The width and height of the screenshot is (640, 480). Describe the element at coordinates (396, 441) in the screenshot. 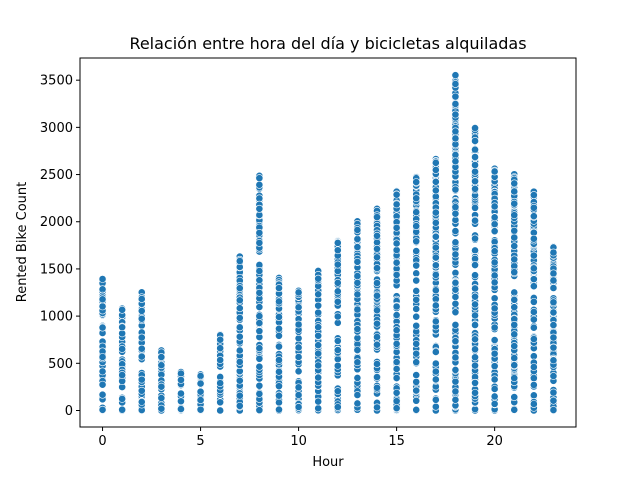

I see `x-tick-label: 15` at that location.